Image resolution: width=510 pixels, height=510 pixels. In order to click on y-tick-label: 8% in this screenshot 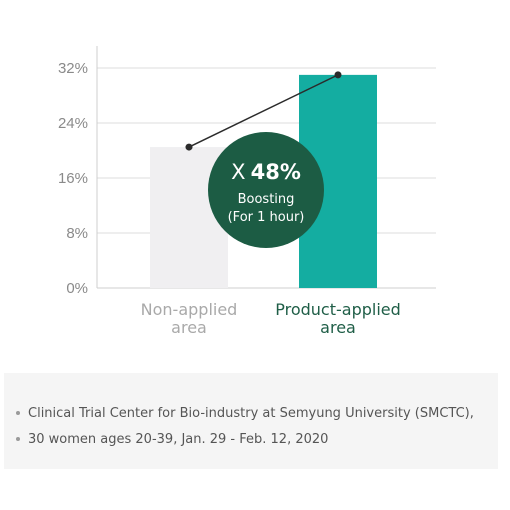, I will do `click(77, 233)`.